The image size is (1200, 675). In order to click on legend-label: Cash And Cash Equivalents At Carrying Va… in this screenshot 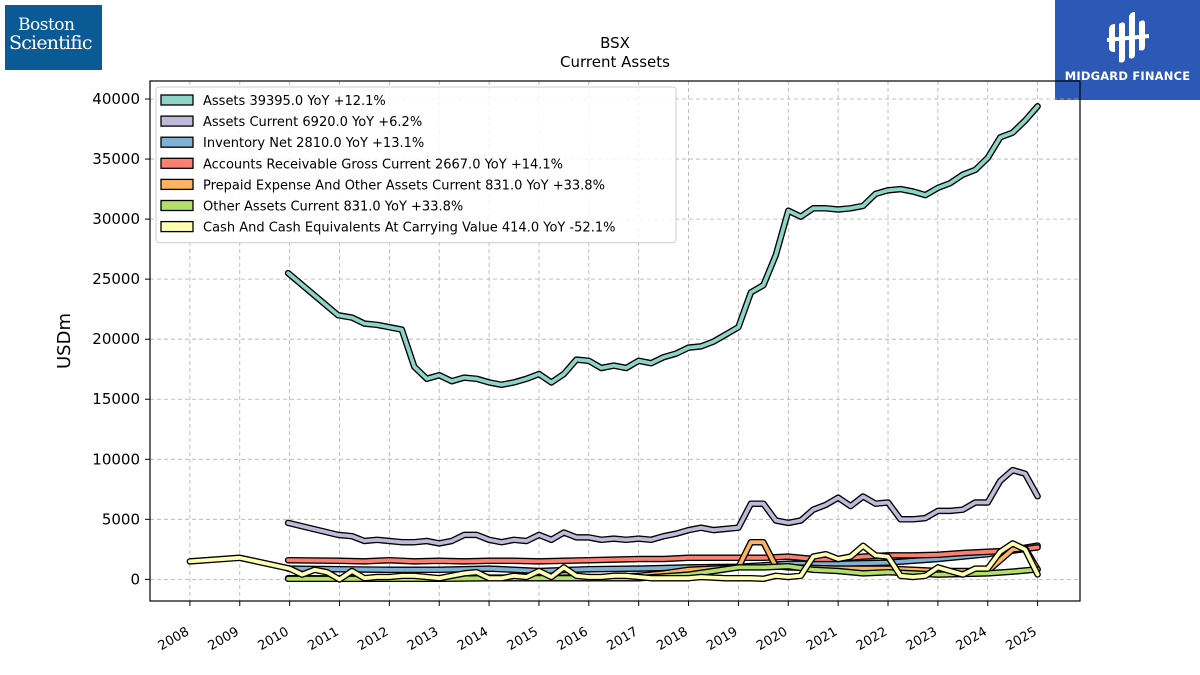, I will do `click(409, 228)`.